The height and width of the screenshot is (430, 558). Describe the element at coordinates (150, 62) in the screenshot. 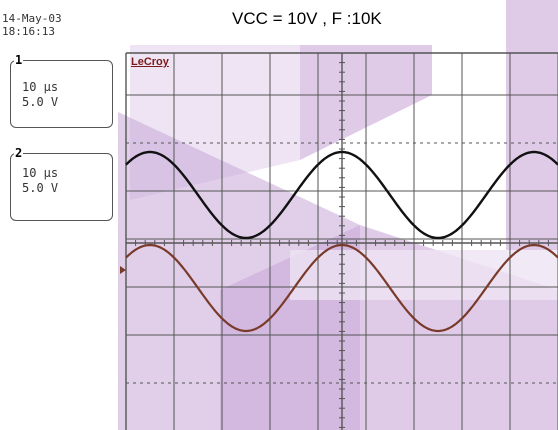

I see `brand-logo: LeCroy` at that location.